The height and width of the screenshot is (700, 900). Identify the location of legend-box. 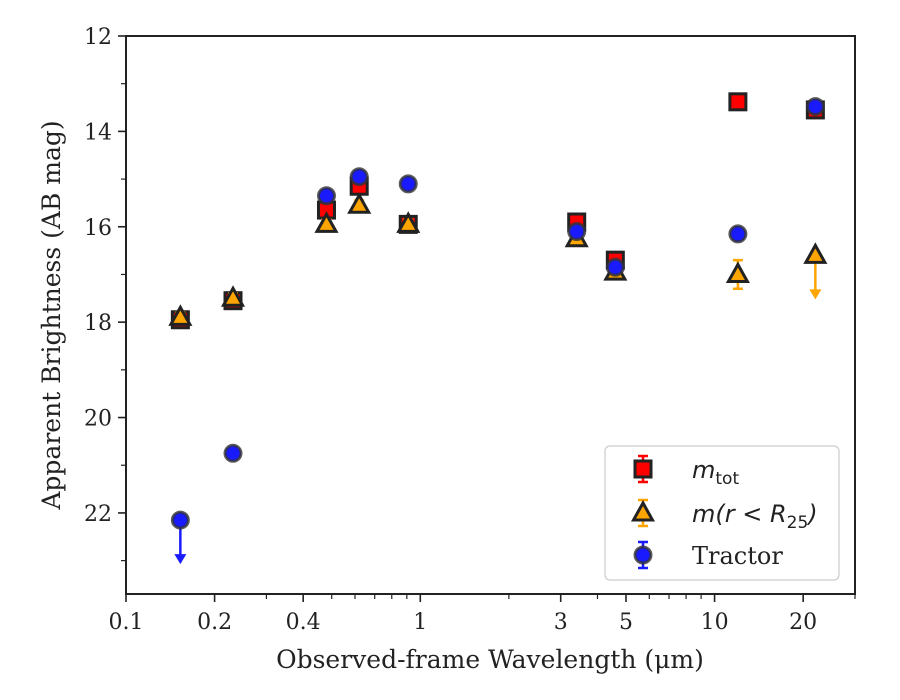
(722, 513).